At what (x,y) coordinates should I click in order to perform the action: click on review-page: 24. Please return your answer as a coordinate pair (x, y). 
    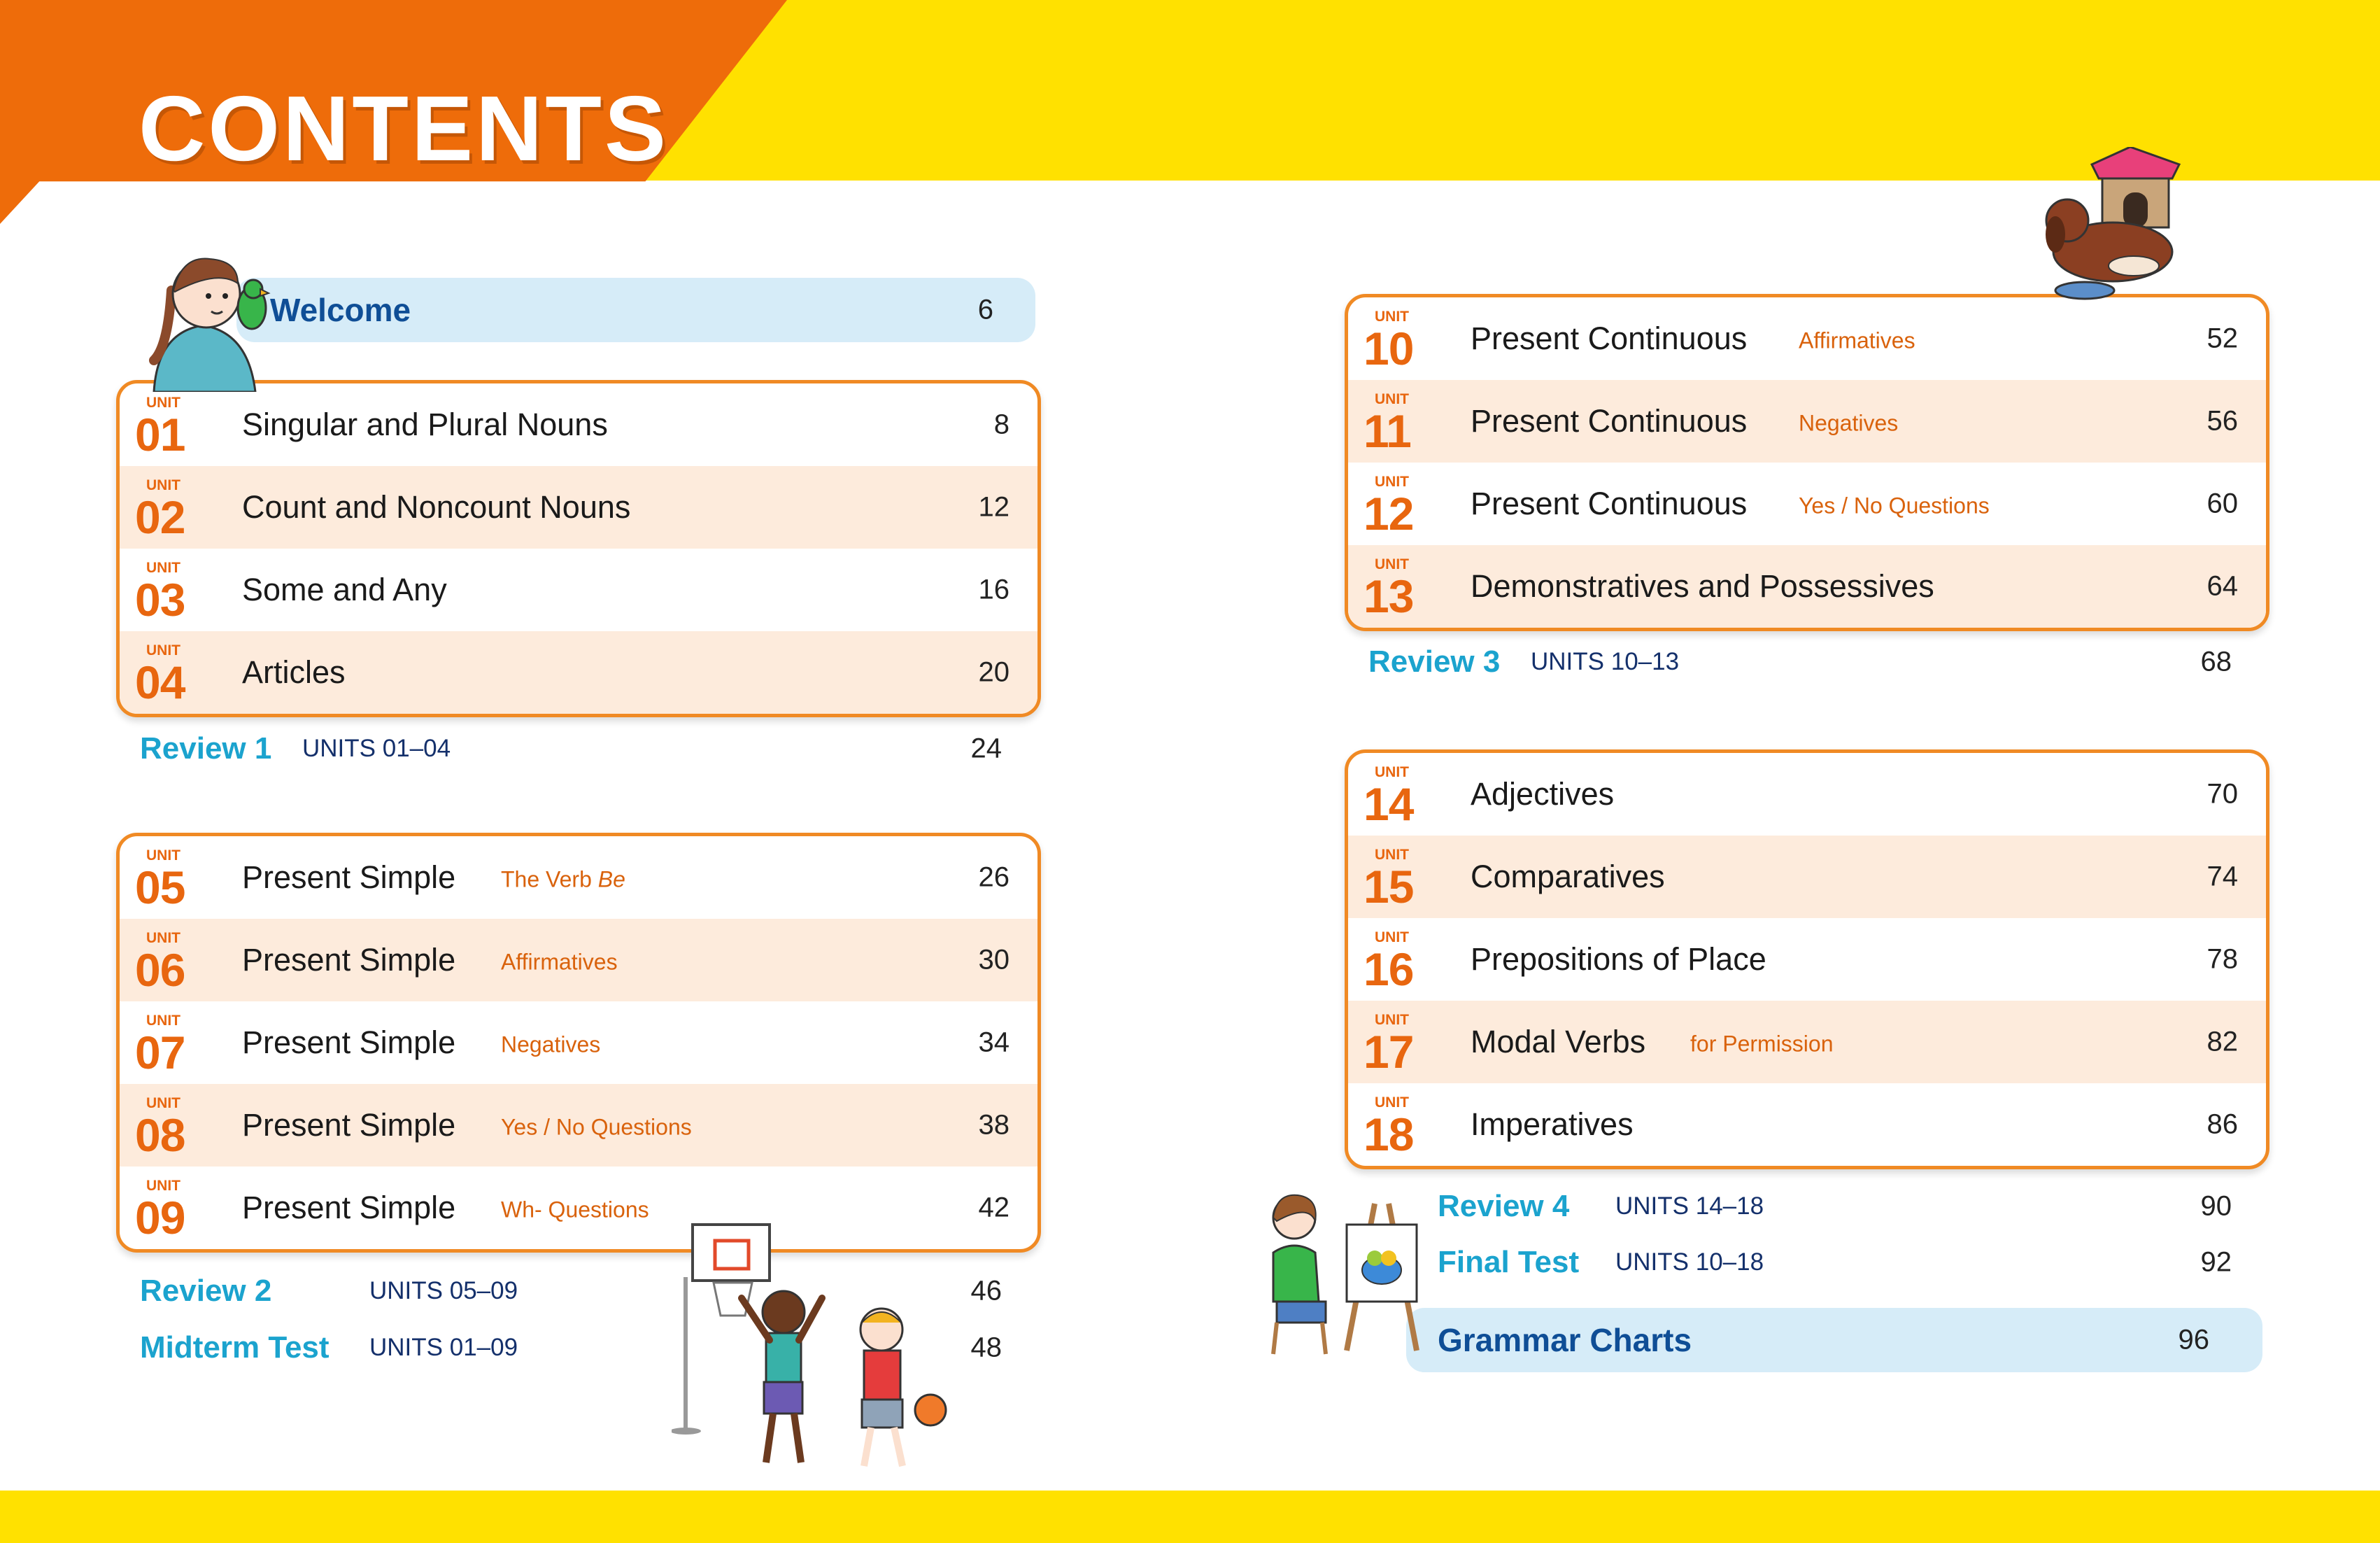
    Looking at the image, I should click on (987, 748).